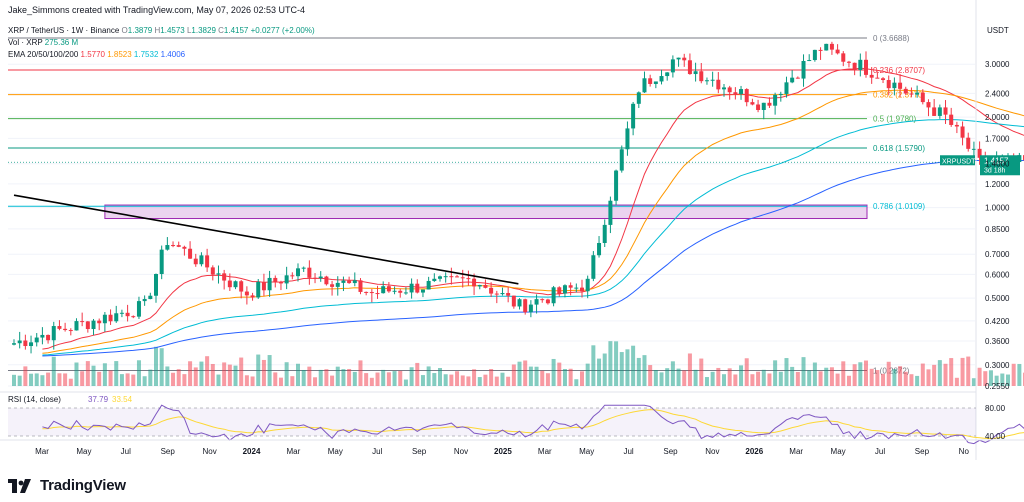  Describe the element at coordinates (997, 138) in the screenshot. I see `price-tick-label: 1.7000` at that location.